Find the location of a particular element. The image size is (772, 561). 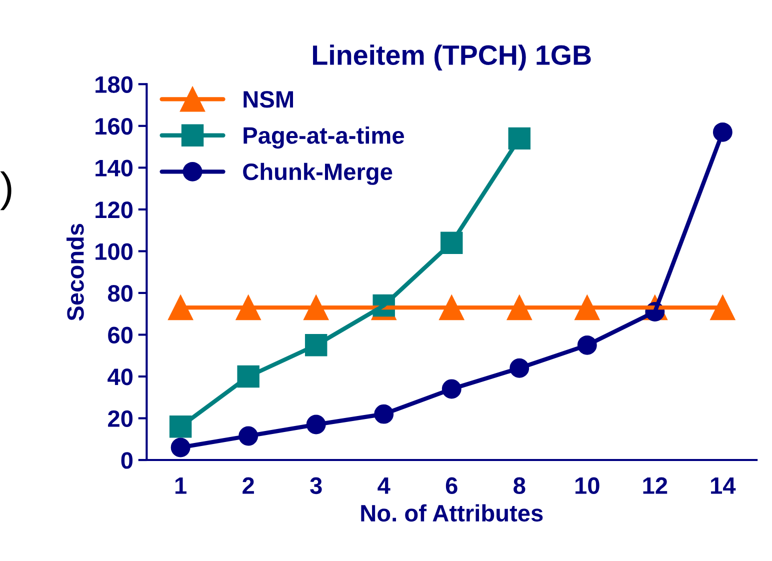

y-tick-label: 100 is located at coordinates (114, 251).